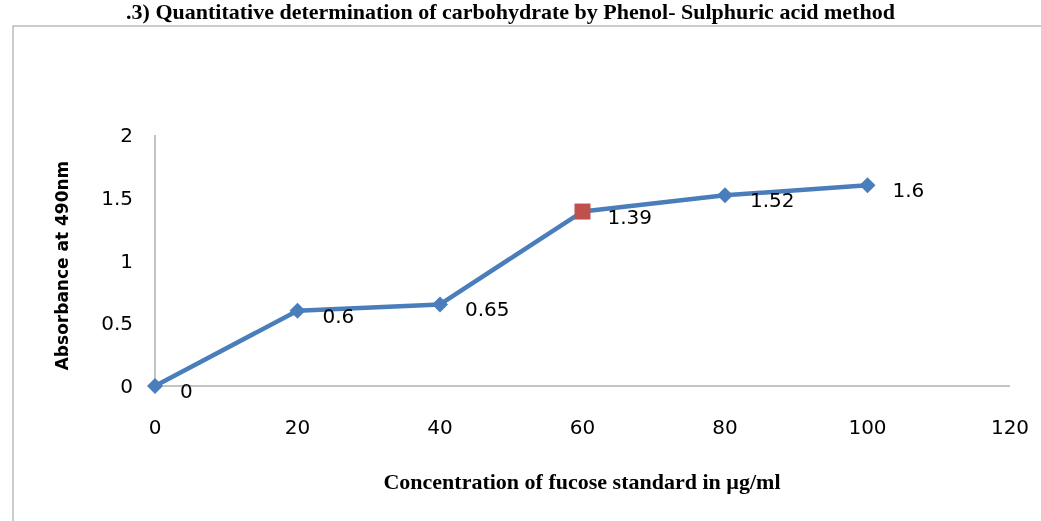 Image resolution: width=1041 pixels, height=521 pixels. I want to click on y-tick-label: 1.5, so click(117, 197).